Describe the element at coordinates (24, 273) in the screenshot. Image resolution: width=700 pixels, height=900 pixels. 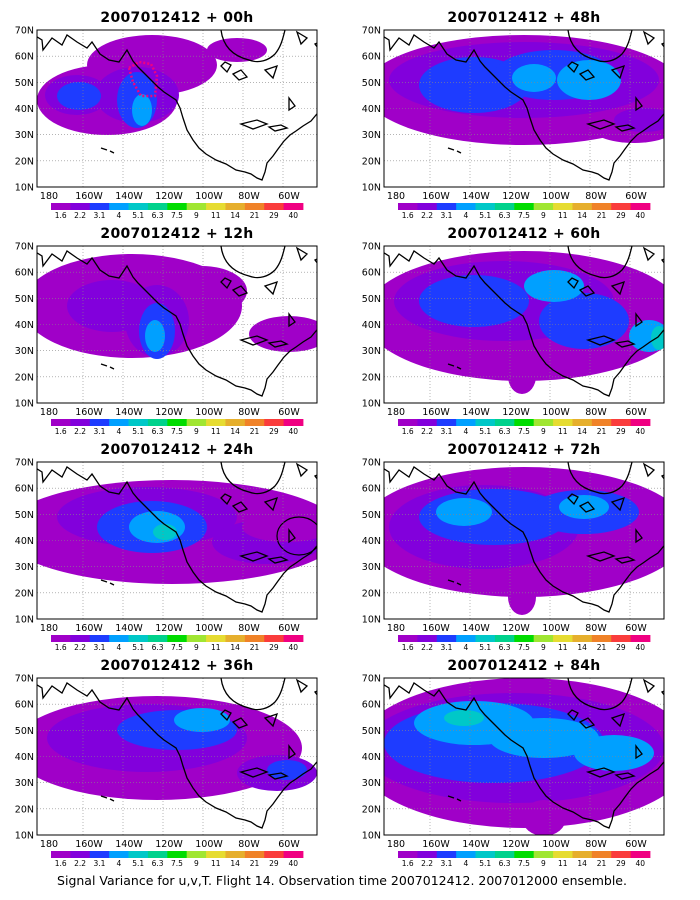
I see `lat-tick-label: 60N` at that location.